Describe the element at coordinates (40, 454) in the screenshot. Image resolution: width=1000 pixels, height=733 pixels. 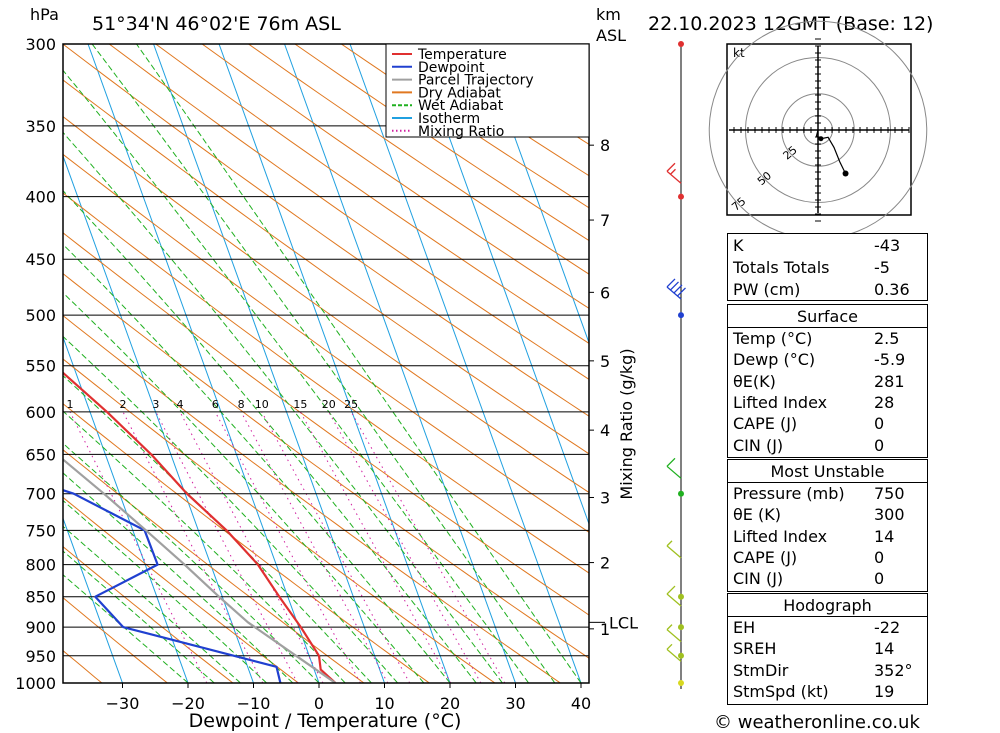
I see `pressure-tick-label: 650` at that location.